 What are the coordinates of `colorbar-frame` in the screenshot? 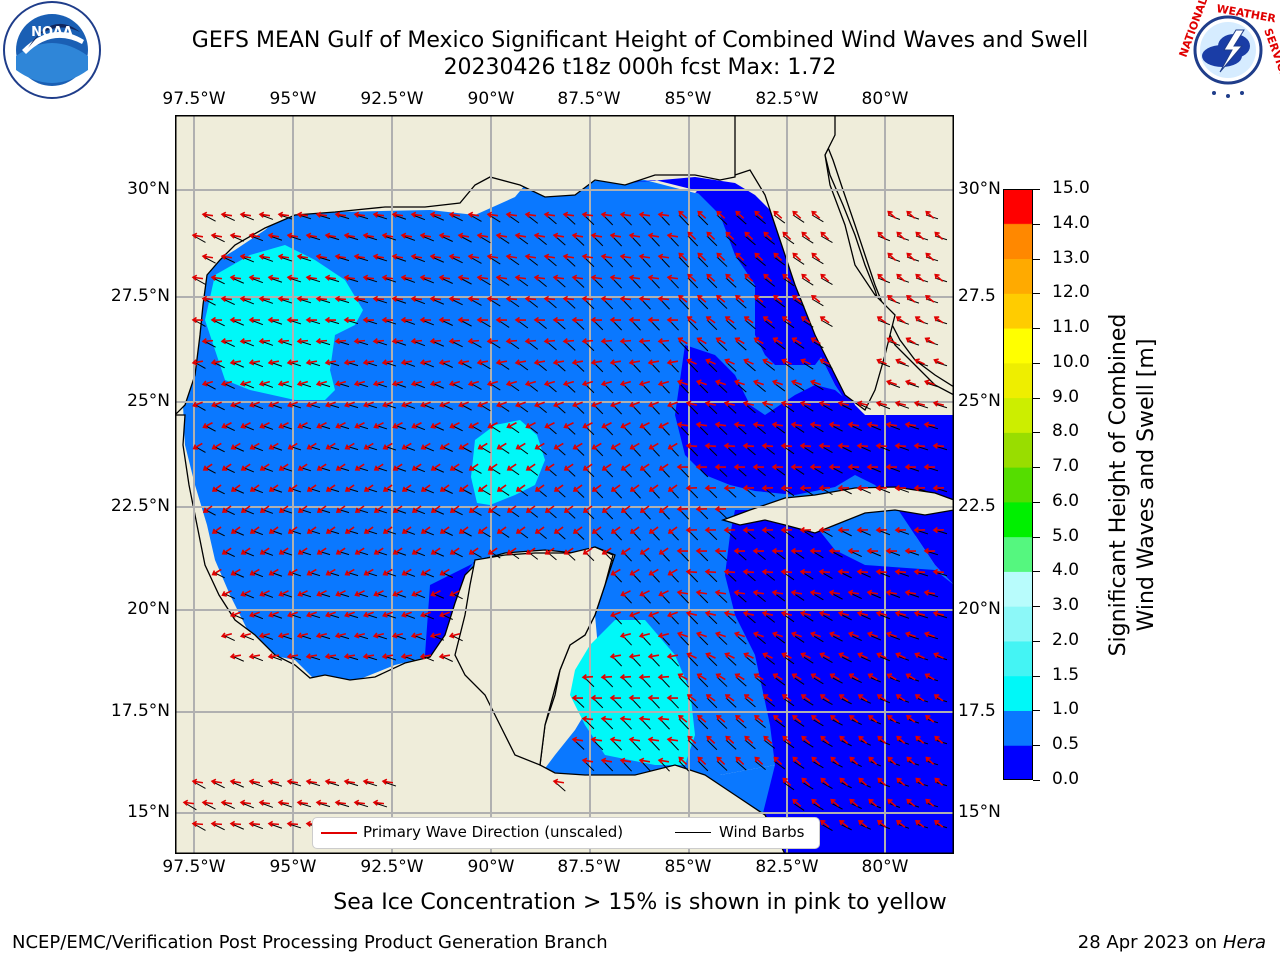 It's located at (1018, 484).